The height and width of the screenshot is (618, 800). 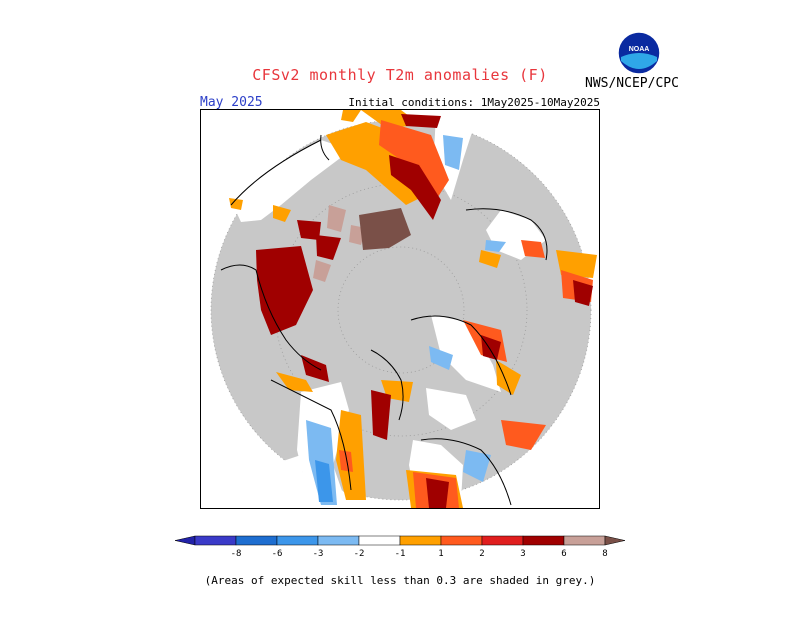 I want to click on logo-text: NOAA, so click(x=639, y=49).